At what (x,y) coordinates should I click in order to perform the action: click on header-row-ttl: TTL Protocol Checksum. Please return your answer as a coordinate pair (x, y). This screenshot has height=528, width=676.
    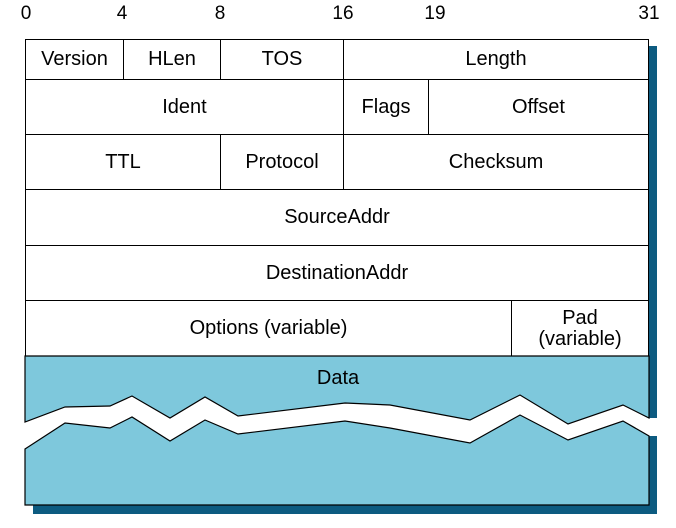
    Looking at the image, I should click on (337, 162).